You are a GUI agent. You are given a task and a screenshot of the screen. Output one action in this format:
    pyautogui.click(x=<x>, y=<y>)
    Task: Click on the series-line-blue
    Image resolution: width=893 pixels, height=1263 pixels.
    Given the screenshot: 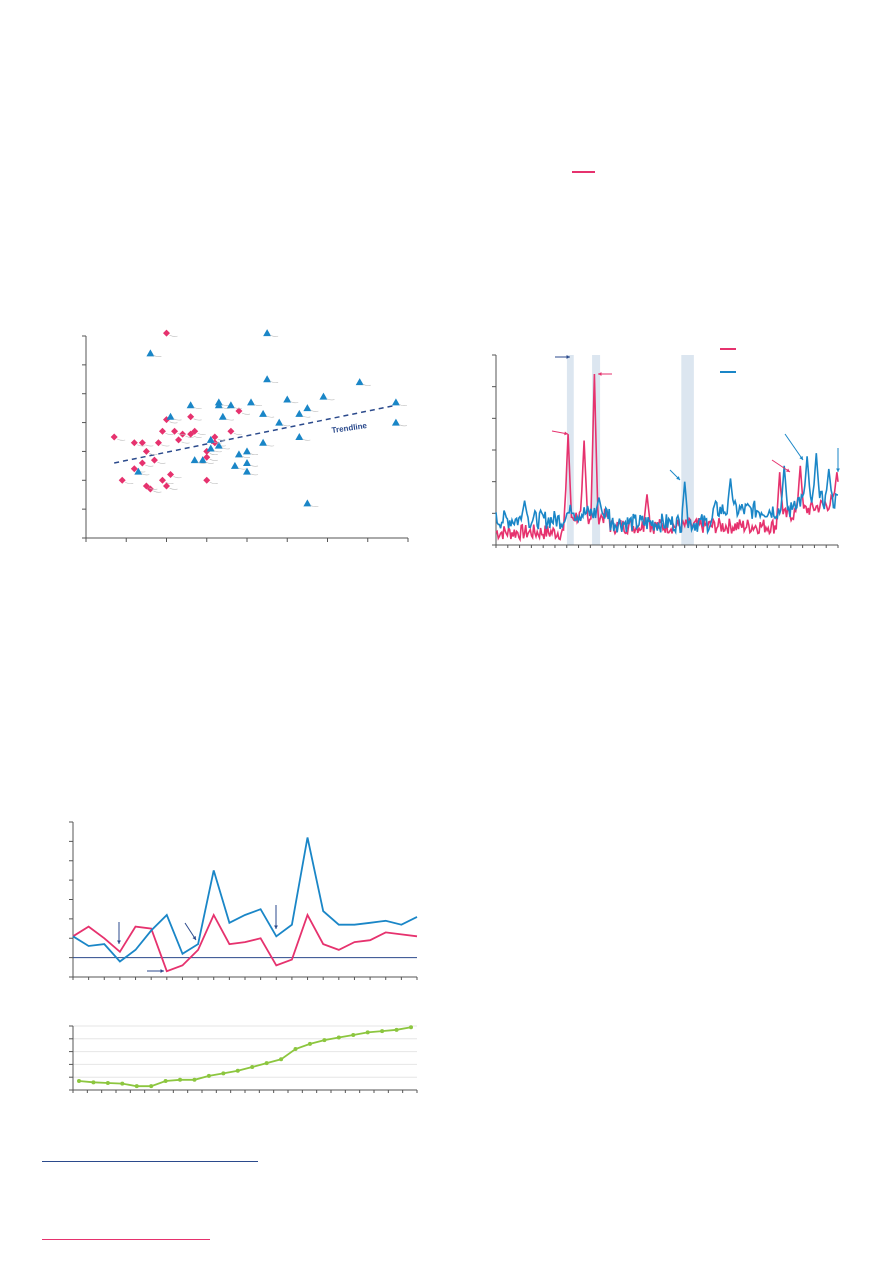 What is the action you would take?
    pyautogui.click(x=245, y=900)
    